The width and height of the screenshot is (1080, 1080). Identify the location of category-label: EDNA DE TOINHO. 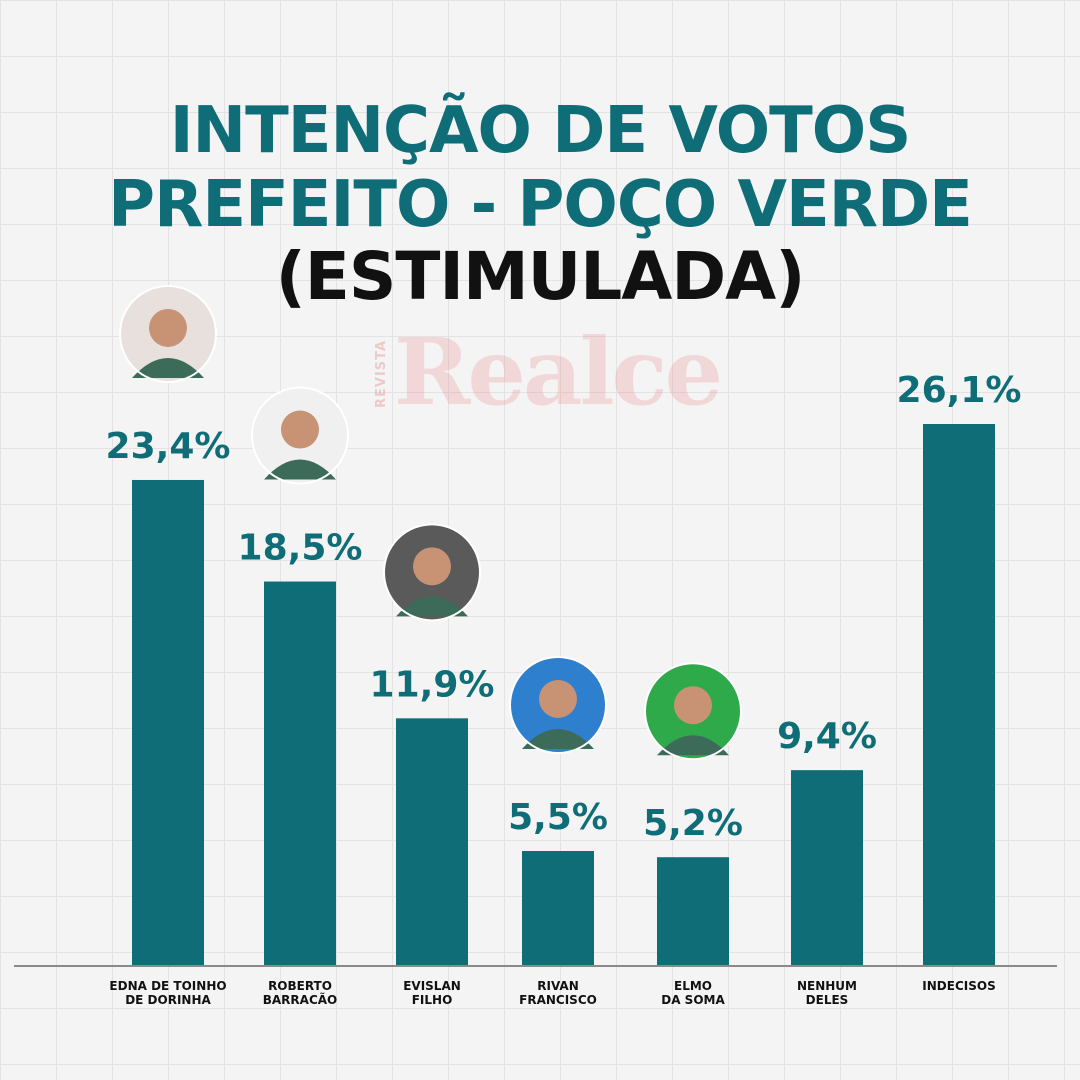
(167, 986).